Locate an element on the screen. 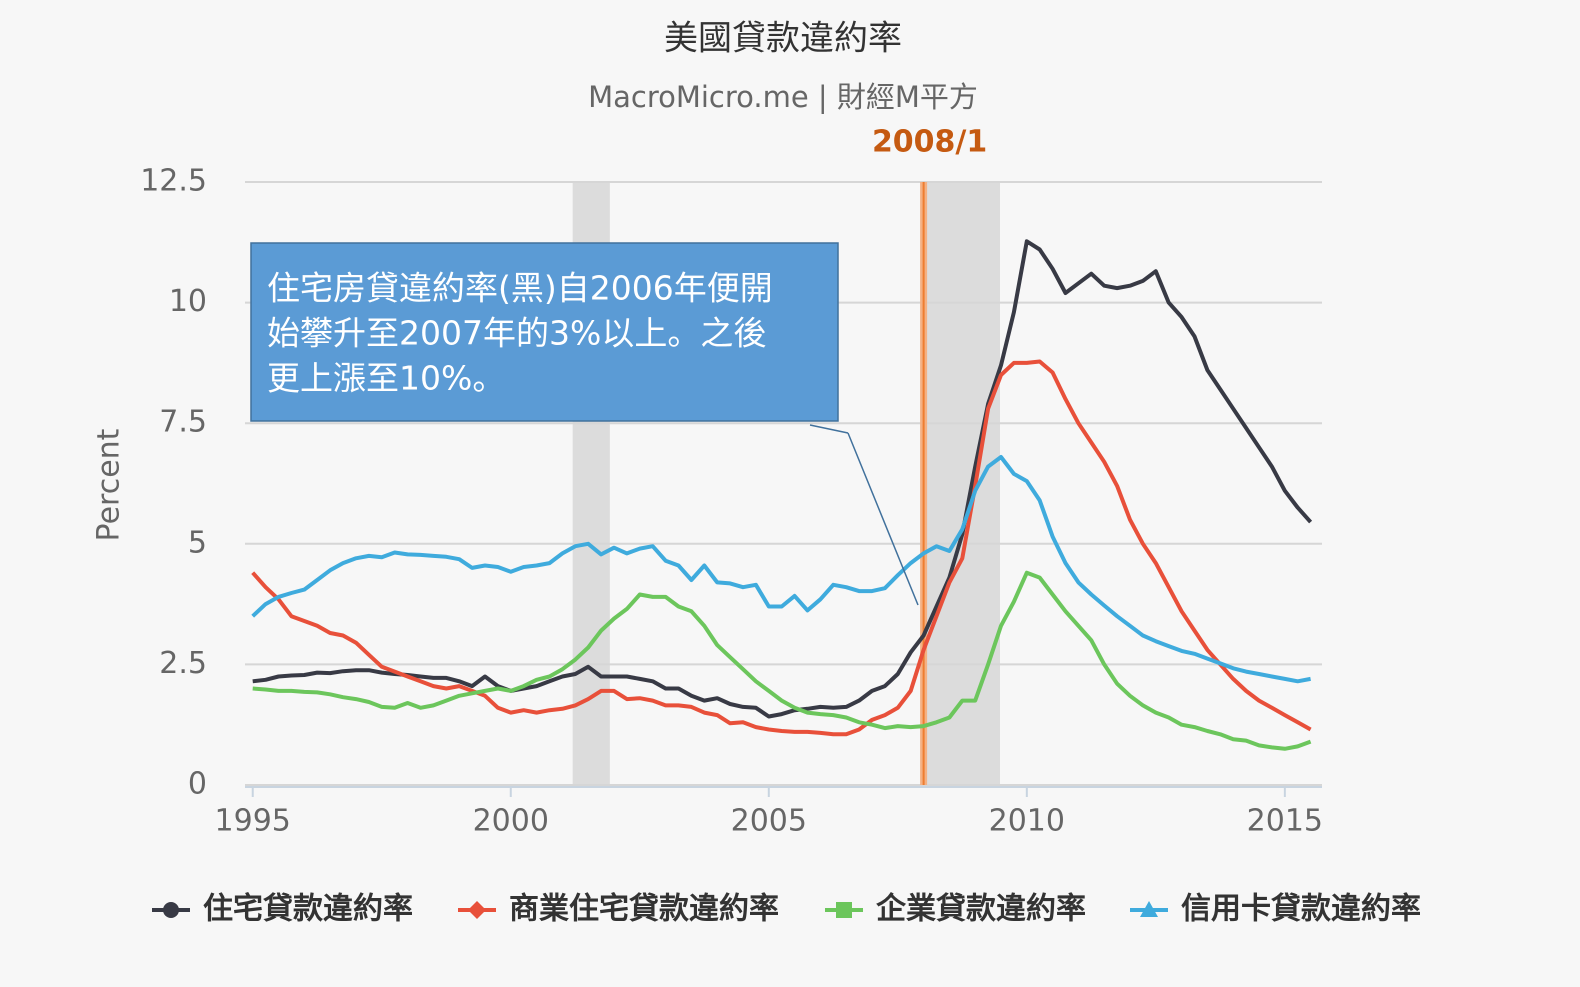 Image resolution: width=1580 pixels, height=987 pixels. chart-subtitle: MacroMicro.me | 財經M平方 is located at coordinates (783, 97).